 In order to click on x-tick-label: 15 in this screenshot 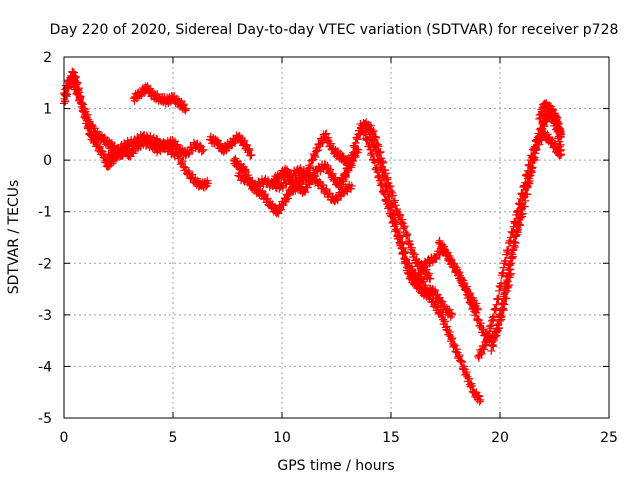, I will do `click(391, 438)`.